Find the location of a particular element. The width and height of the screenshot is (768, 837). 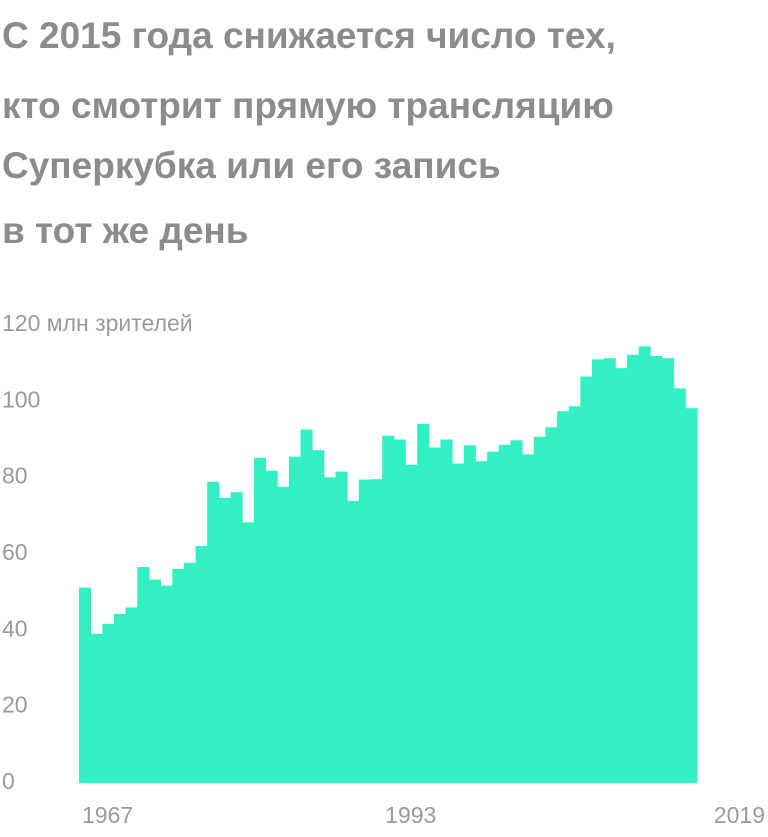

y-tick-label: 40 is located at coordinates (15, 628).